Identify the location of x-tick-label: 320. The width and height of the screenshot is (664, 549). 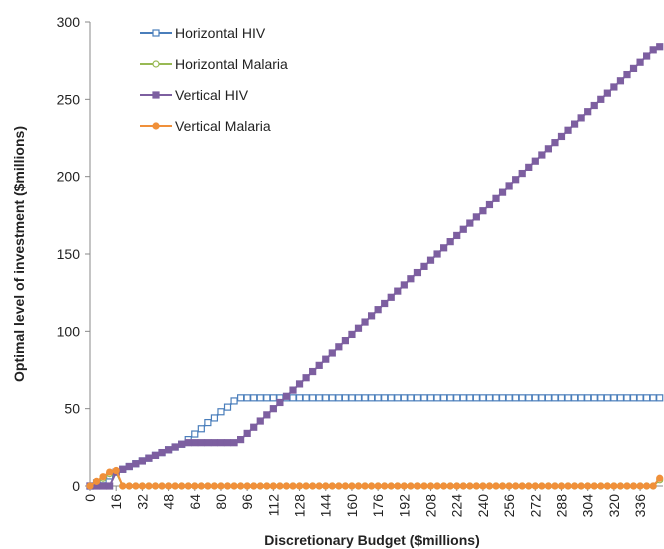
(614, 506).